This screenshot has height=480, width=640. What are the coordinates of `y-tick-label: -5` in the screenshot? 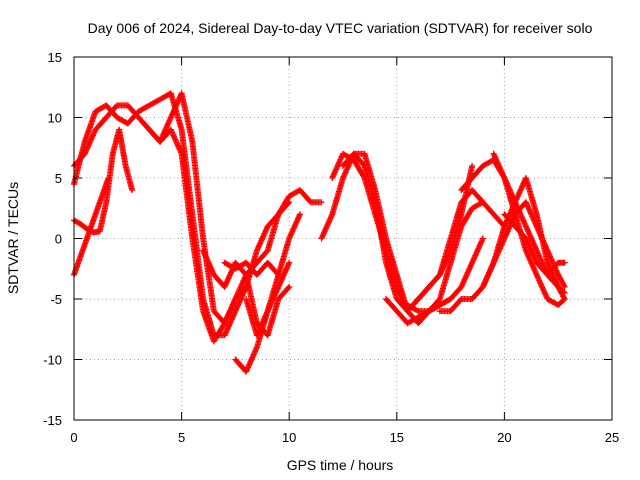 It's located at (56, 299).